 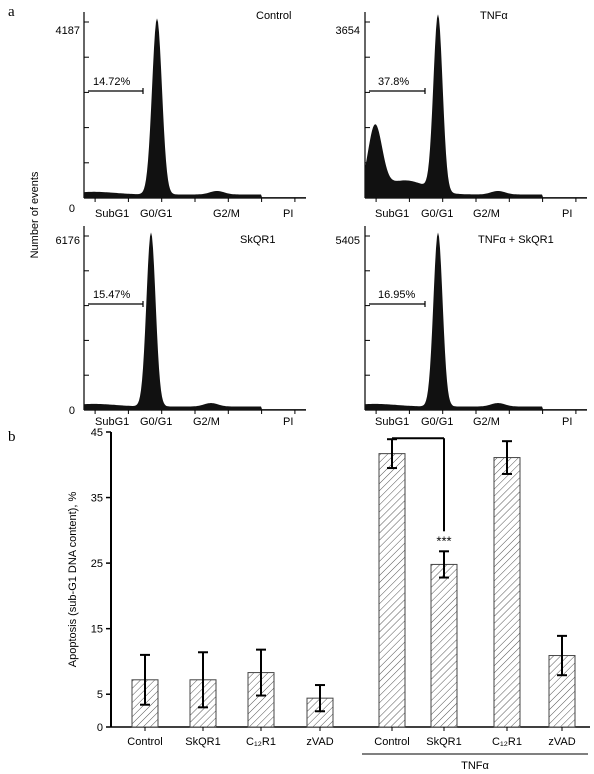 I want to click on panel-label-b: b, so click(x=12, y=437).